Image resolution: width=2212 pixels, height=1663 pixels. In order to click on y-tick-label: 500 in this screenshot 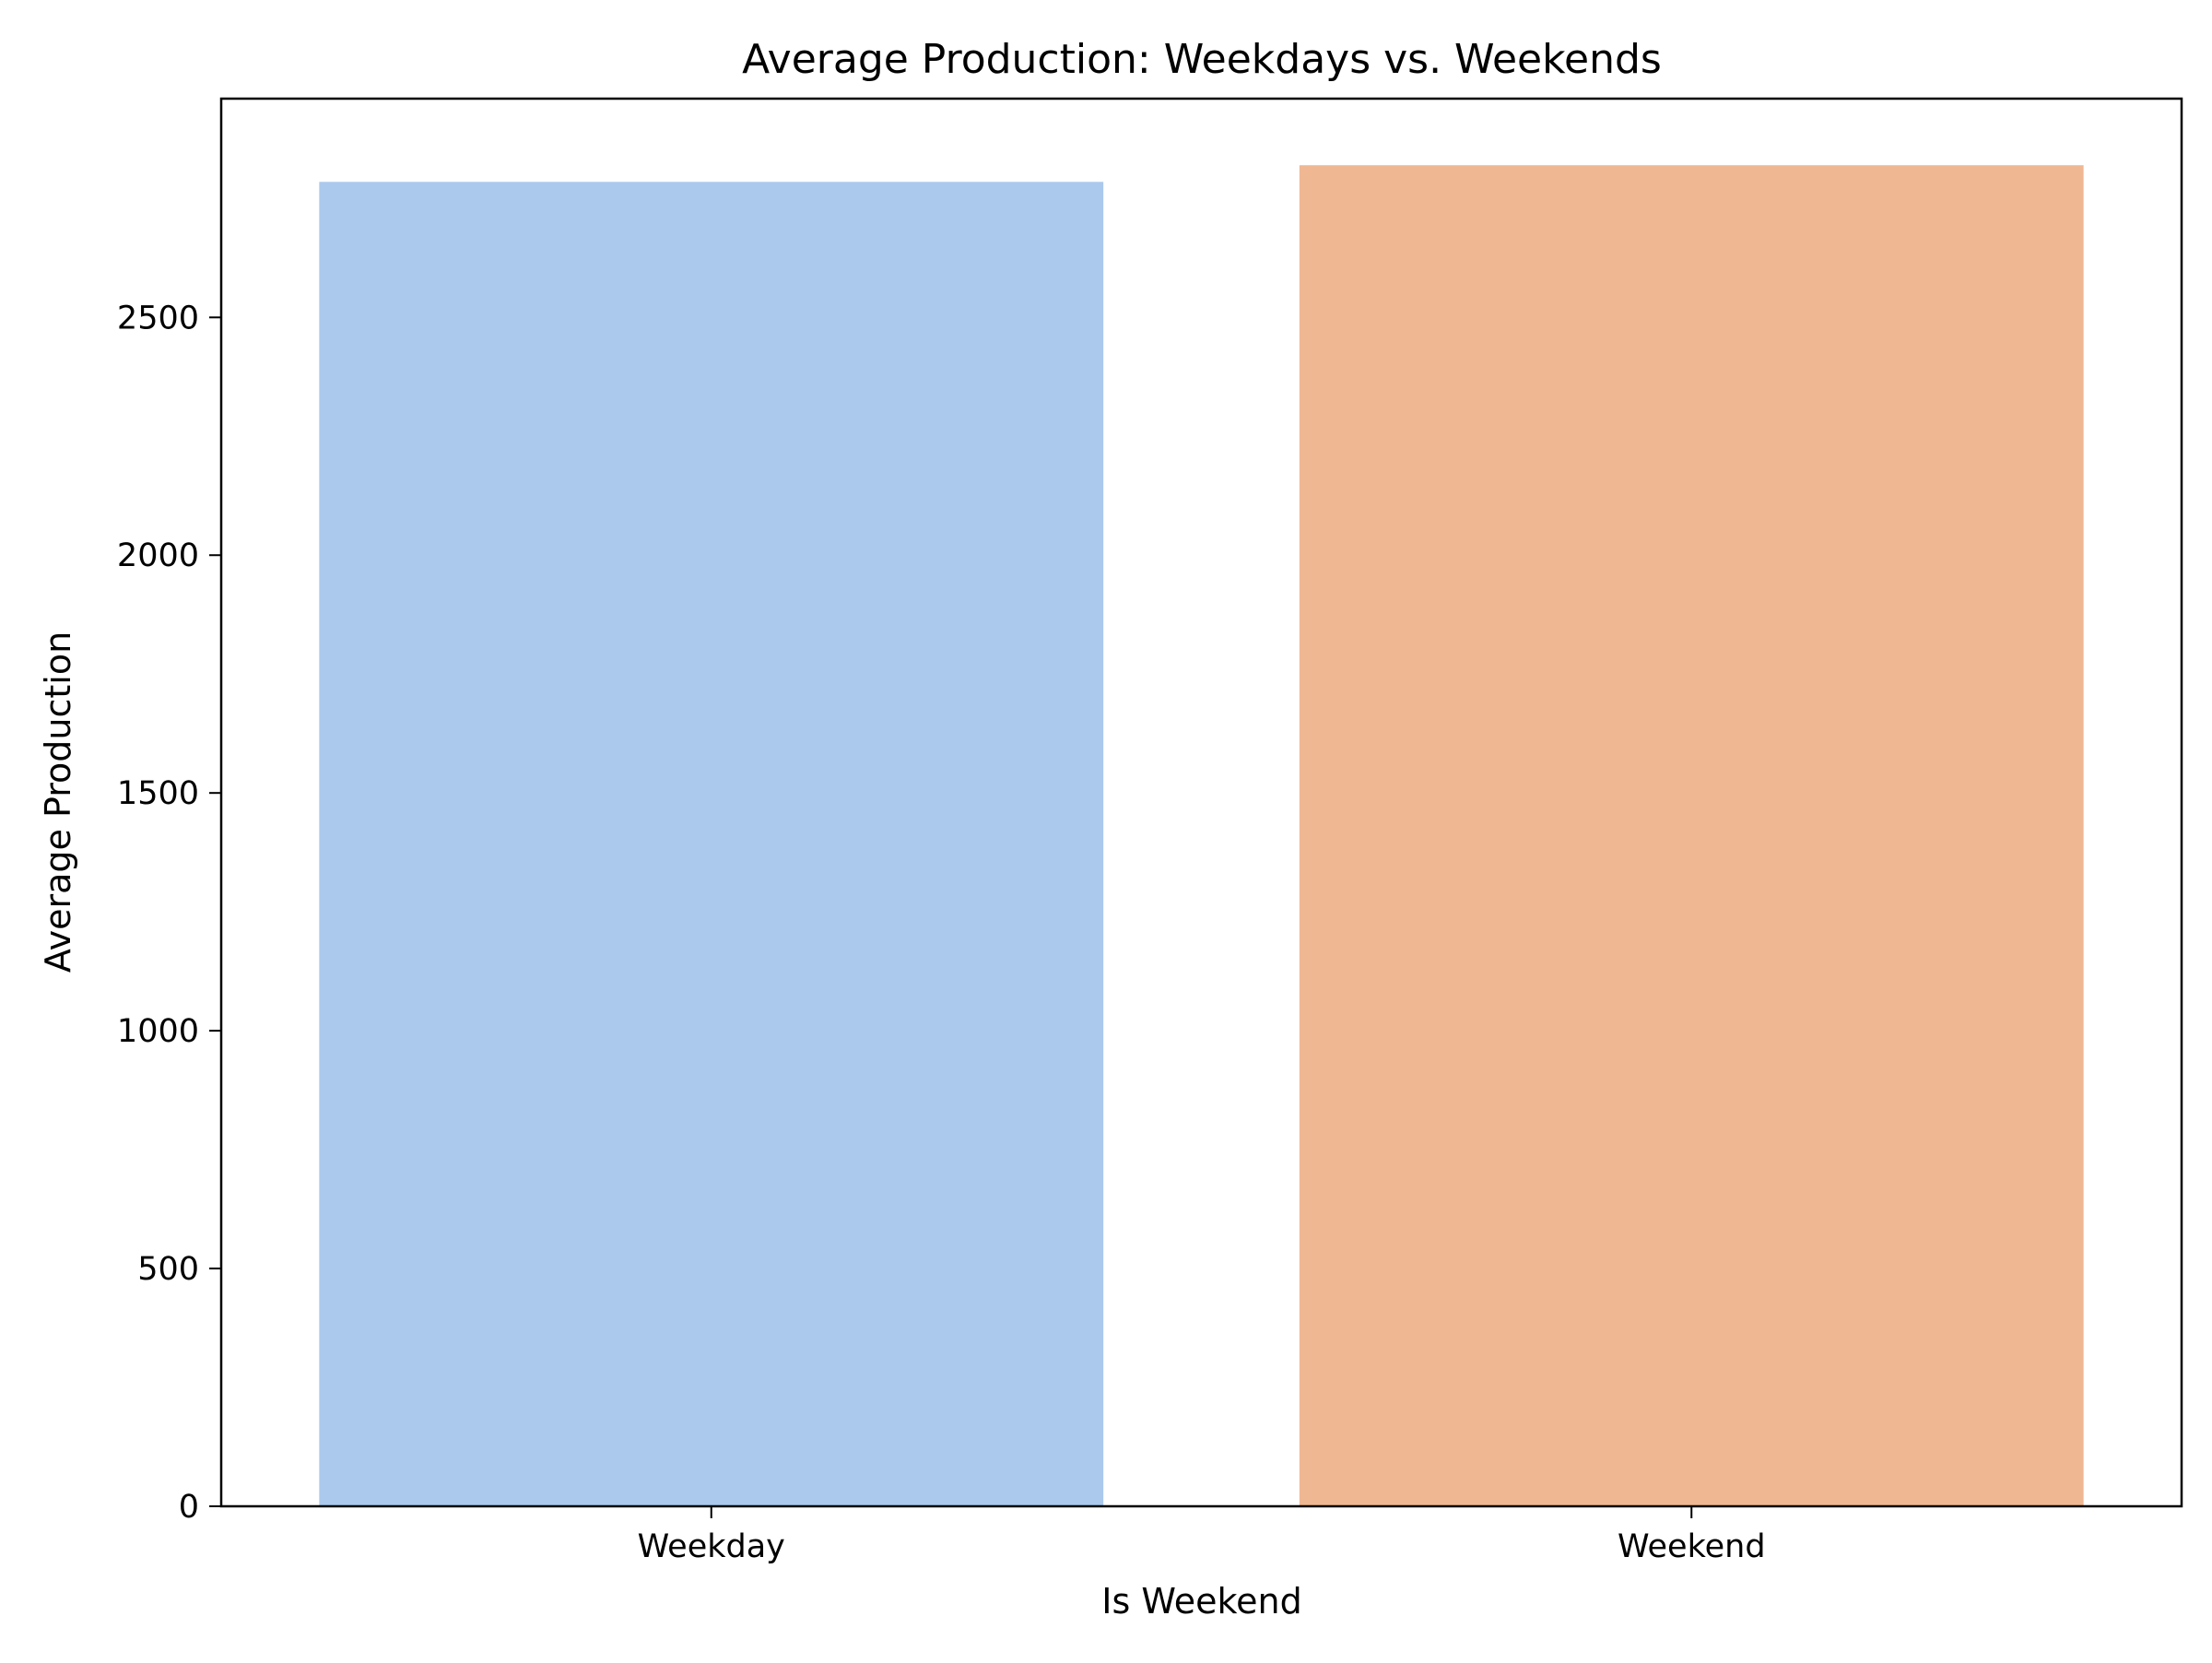, I will do `click(168, 1269)`.